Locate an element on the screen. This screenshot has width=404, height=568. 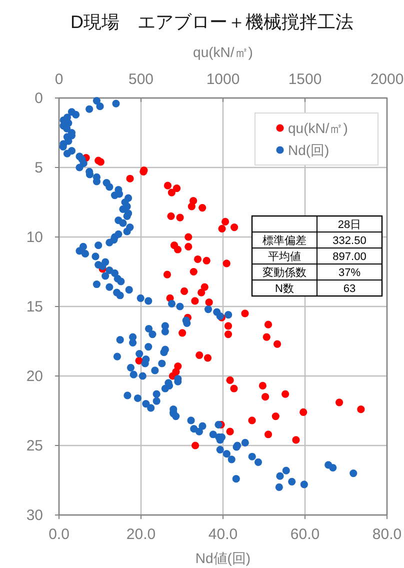
chart-title: D現場 エアブロー＋機械撹拌工法 is located at coordinates (212, 22).